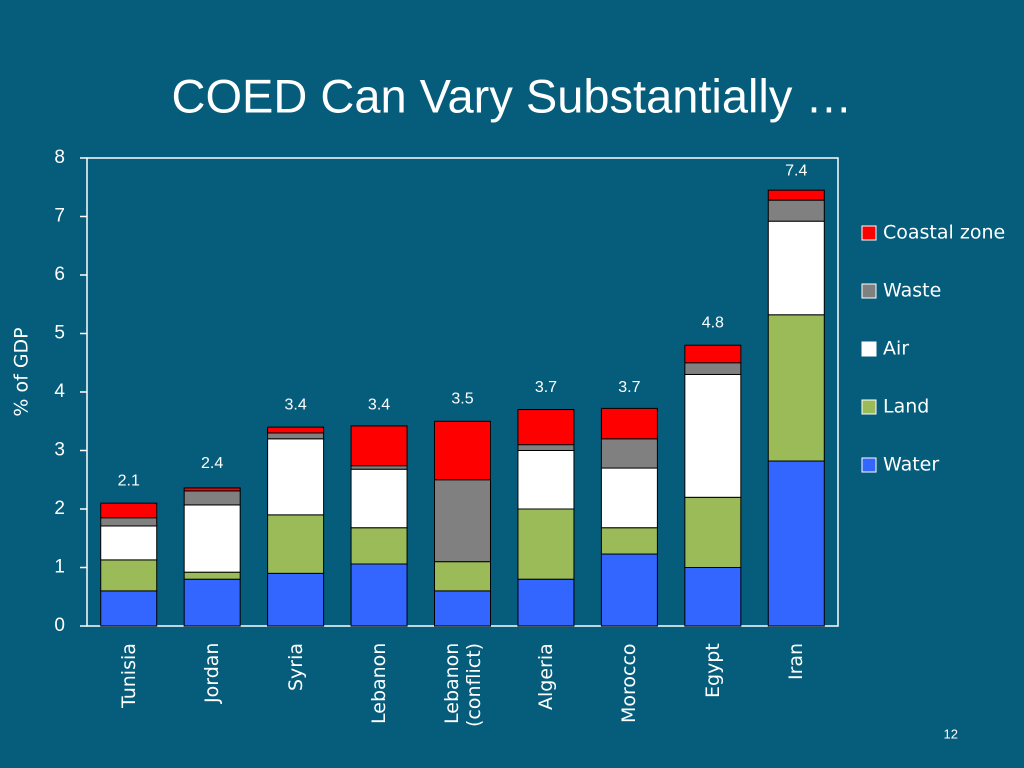 This screenshot has height=768, width=1024. Describe the element at coordinates (59, 625) in the screenshot. I see `y-tick-label: 0` at that location.